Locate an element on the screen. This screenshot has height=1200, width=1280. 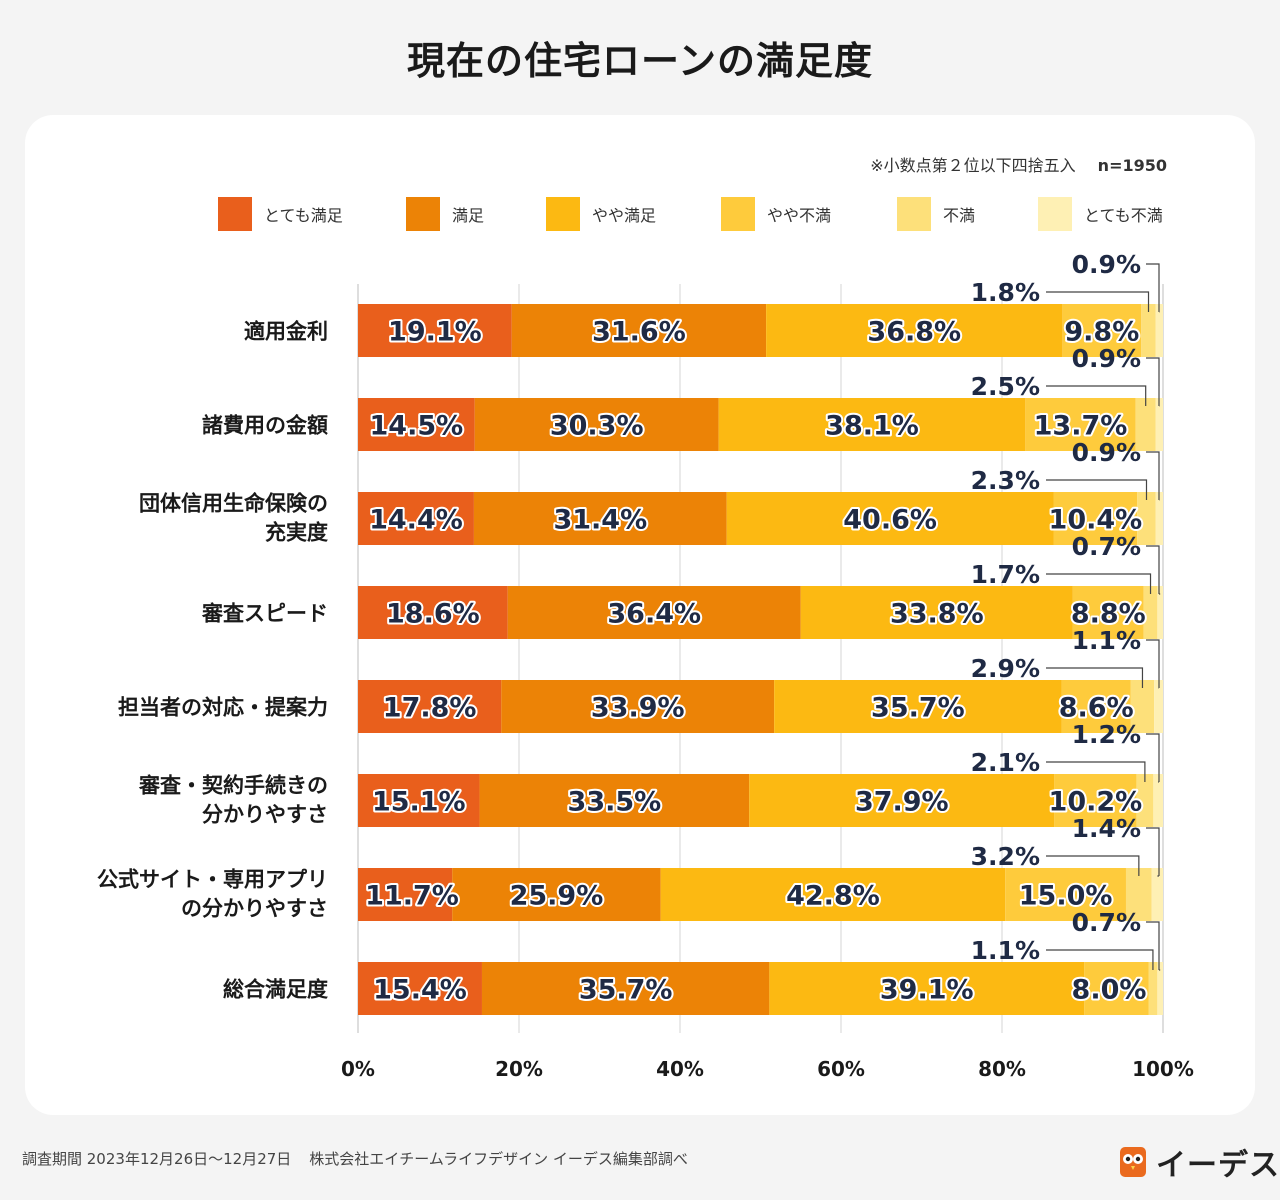
callout-label: 2.5% is located at coordinates (1005, 386).